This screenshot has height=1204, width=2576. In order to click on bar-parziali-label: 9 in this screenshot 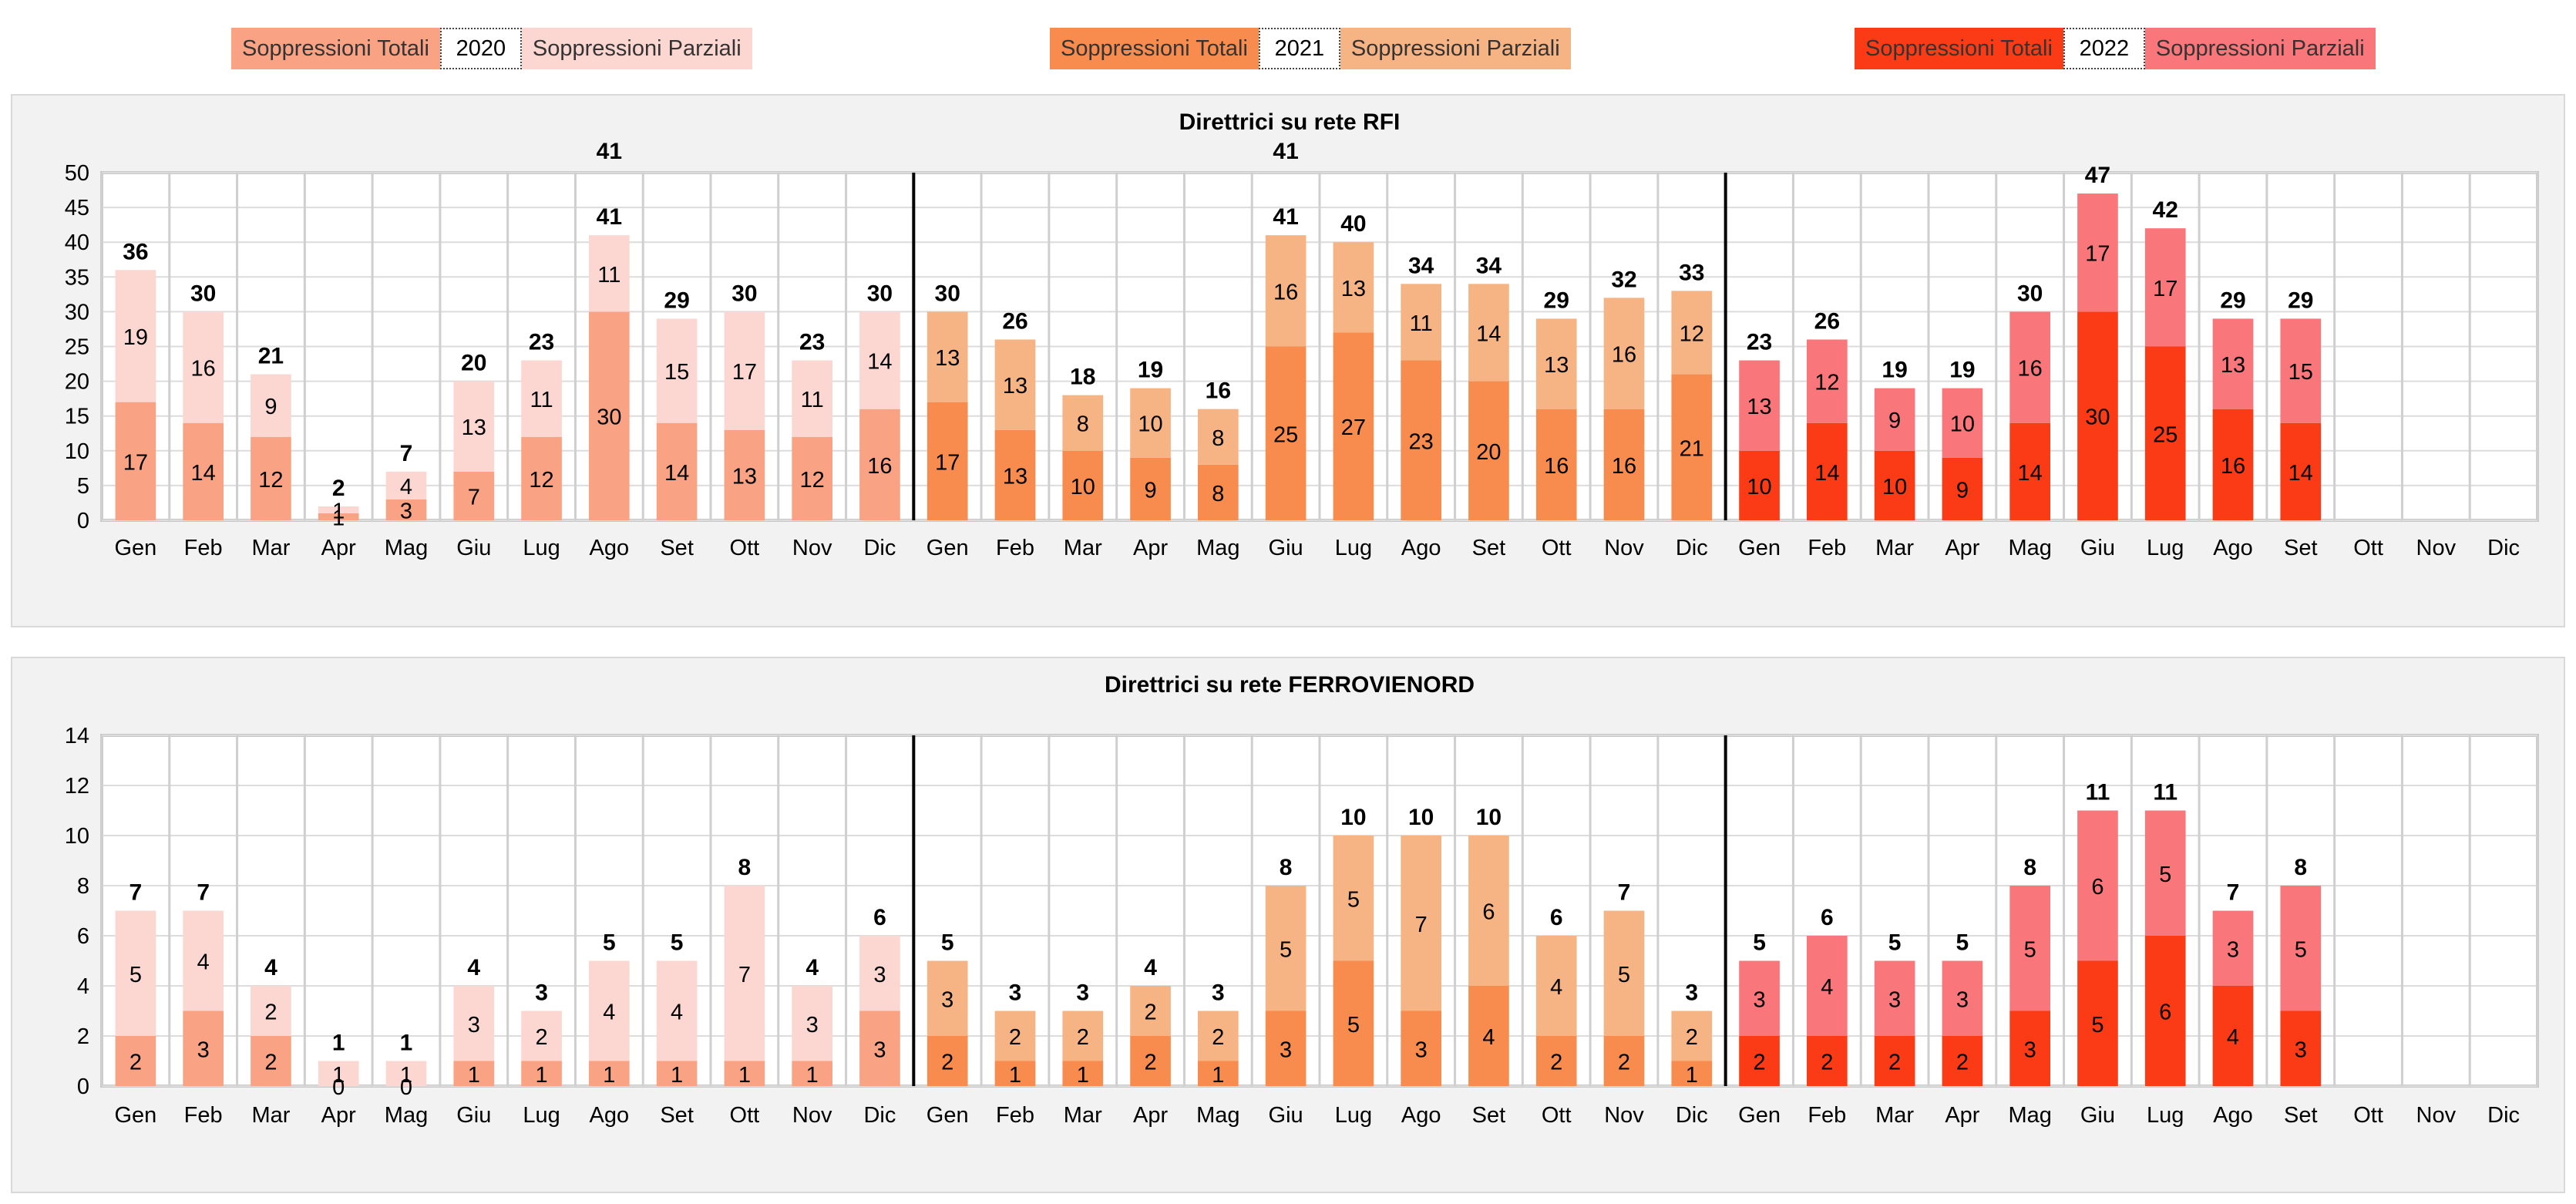, I will do `click(270, 407)`.